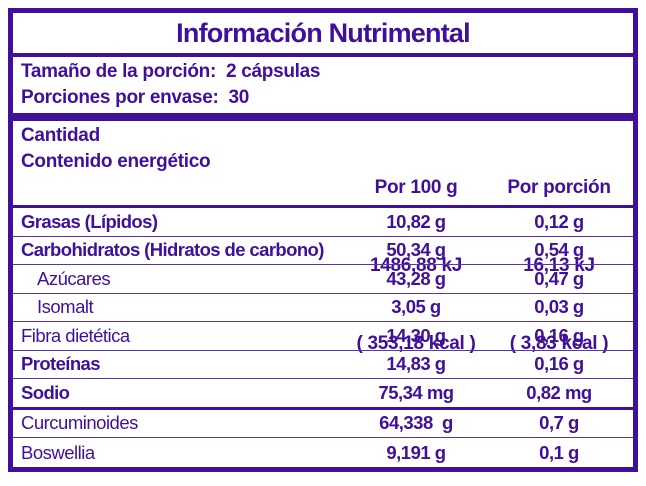 This screenshot has width=646, height=486. I want to click on label-title-section: Información Nutrimental, so click(323, 35).